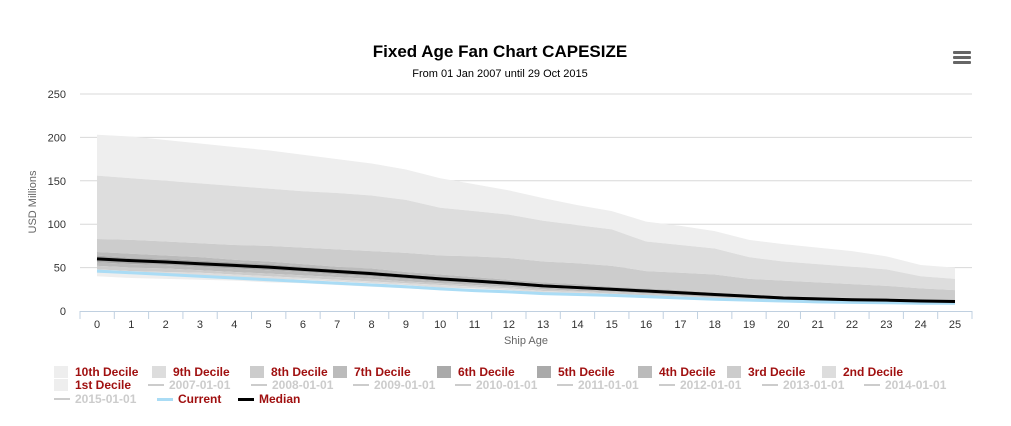 This screenshot has height=426, width=1011. Describe the element at coordinates (818, 325) in the screenshot. I see `x-tick-label: 21` at that location.